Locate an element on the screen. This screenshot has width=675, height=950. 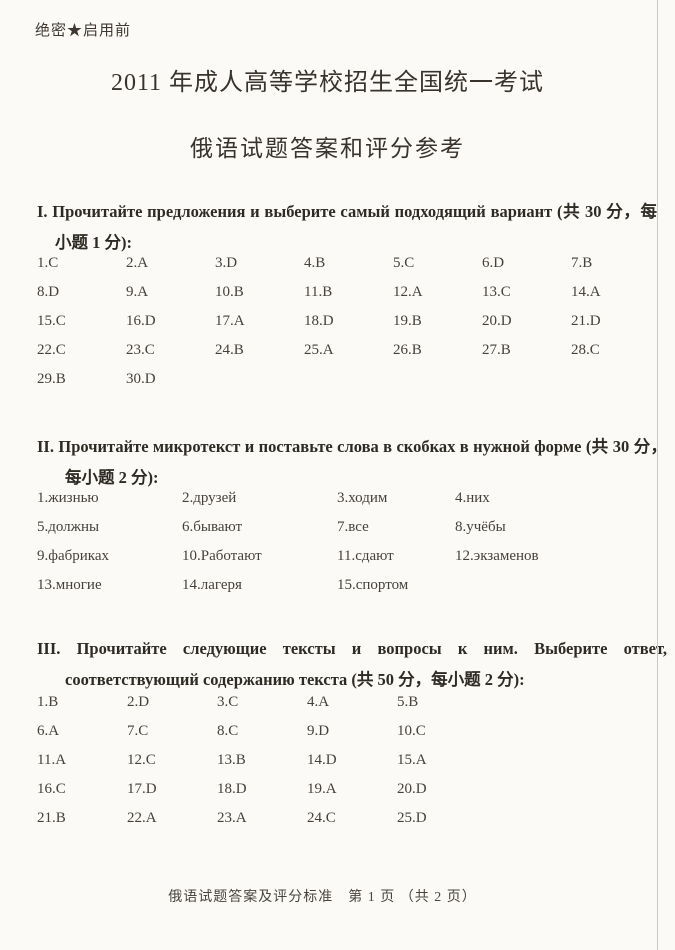
answer-item: 7.C is located at coordinates (138, 731).